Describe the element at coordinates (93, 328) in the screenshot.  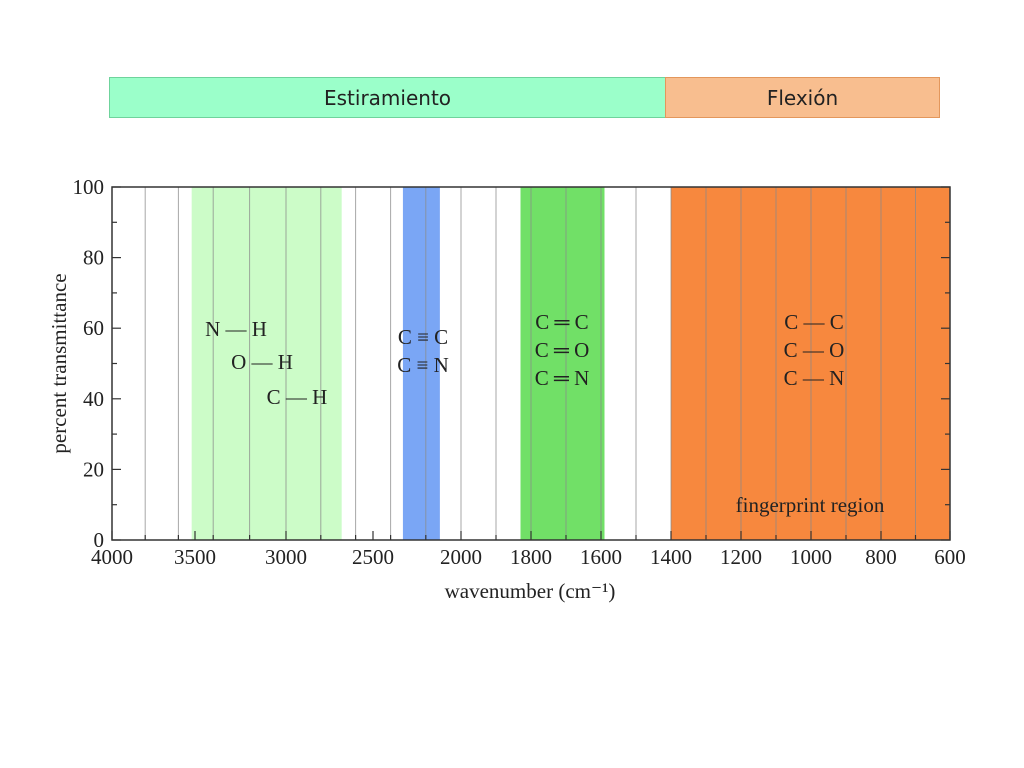
I see `y-tick-label-60: 60` at that location.